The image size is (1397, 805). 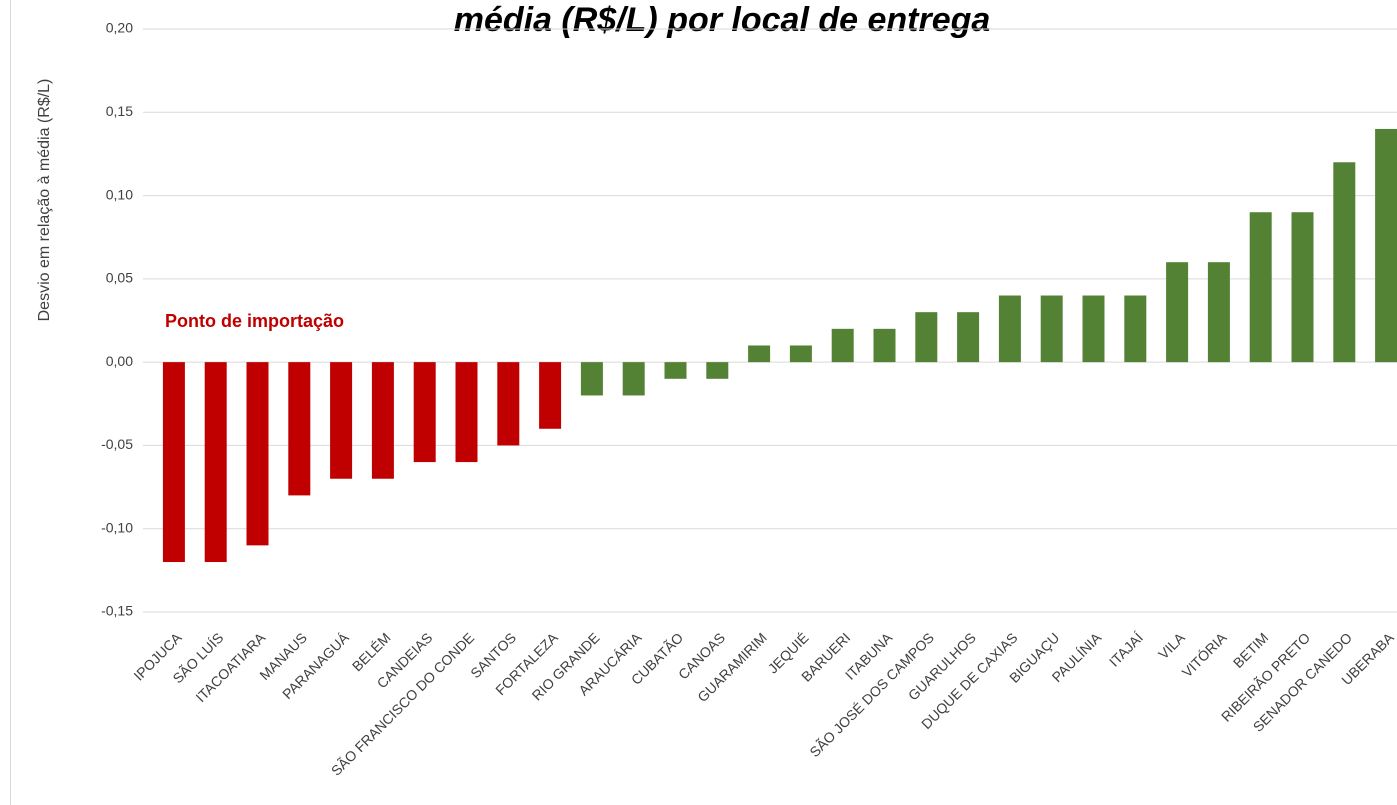 I want to click on y-tick-label: -0,05, so click(x=117, y=444).